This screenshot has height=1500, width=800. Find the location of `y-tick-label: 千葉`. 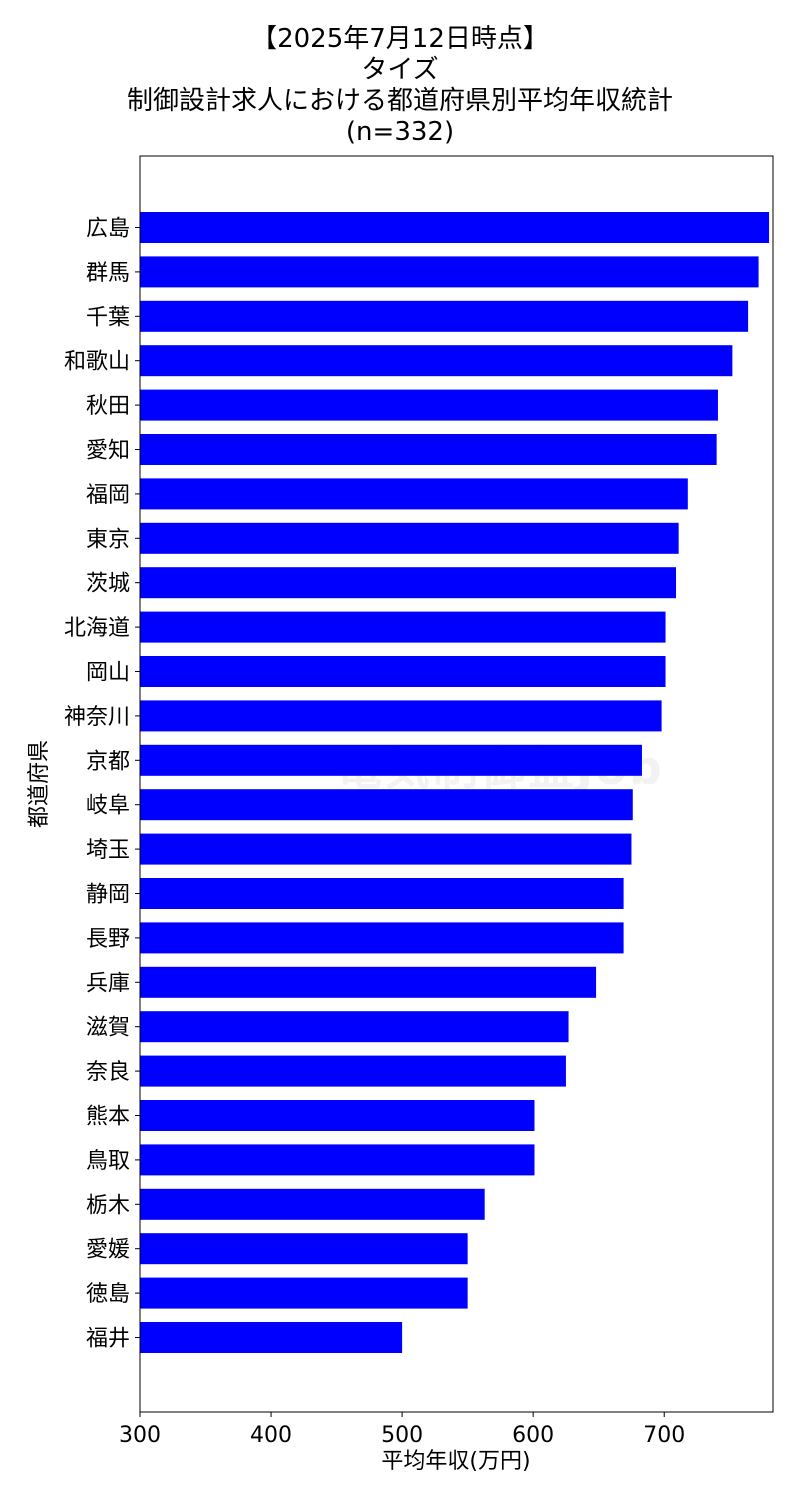

y-tick-label: 千葉 is located at coordinates (108, 317).